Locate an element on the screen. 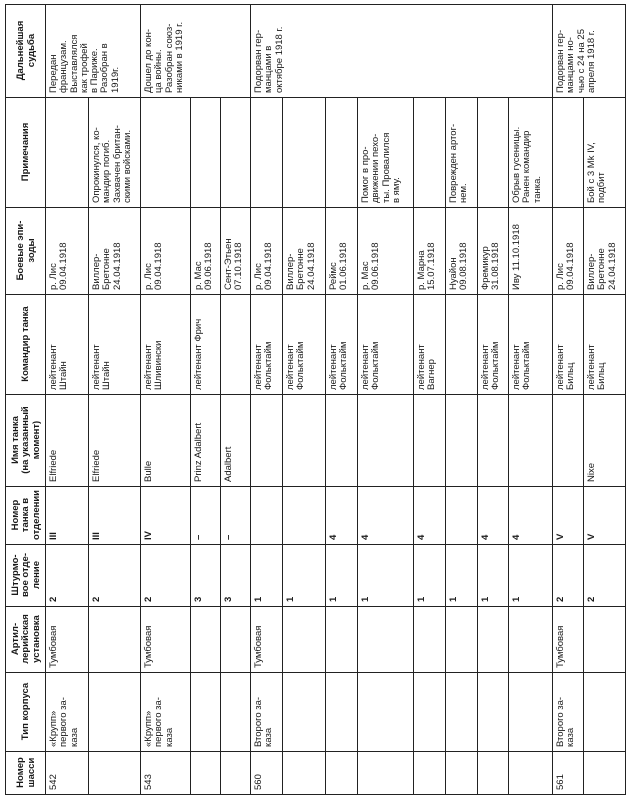  header-chassis: Номер шасси is located at coordinates (25, 773).